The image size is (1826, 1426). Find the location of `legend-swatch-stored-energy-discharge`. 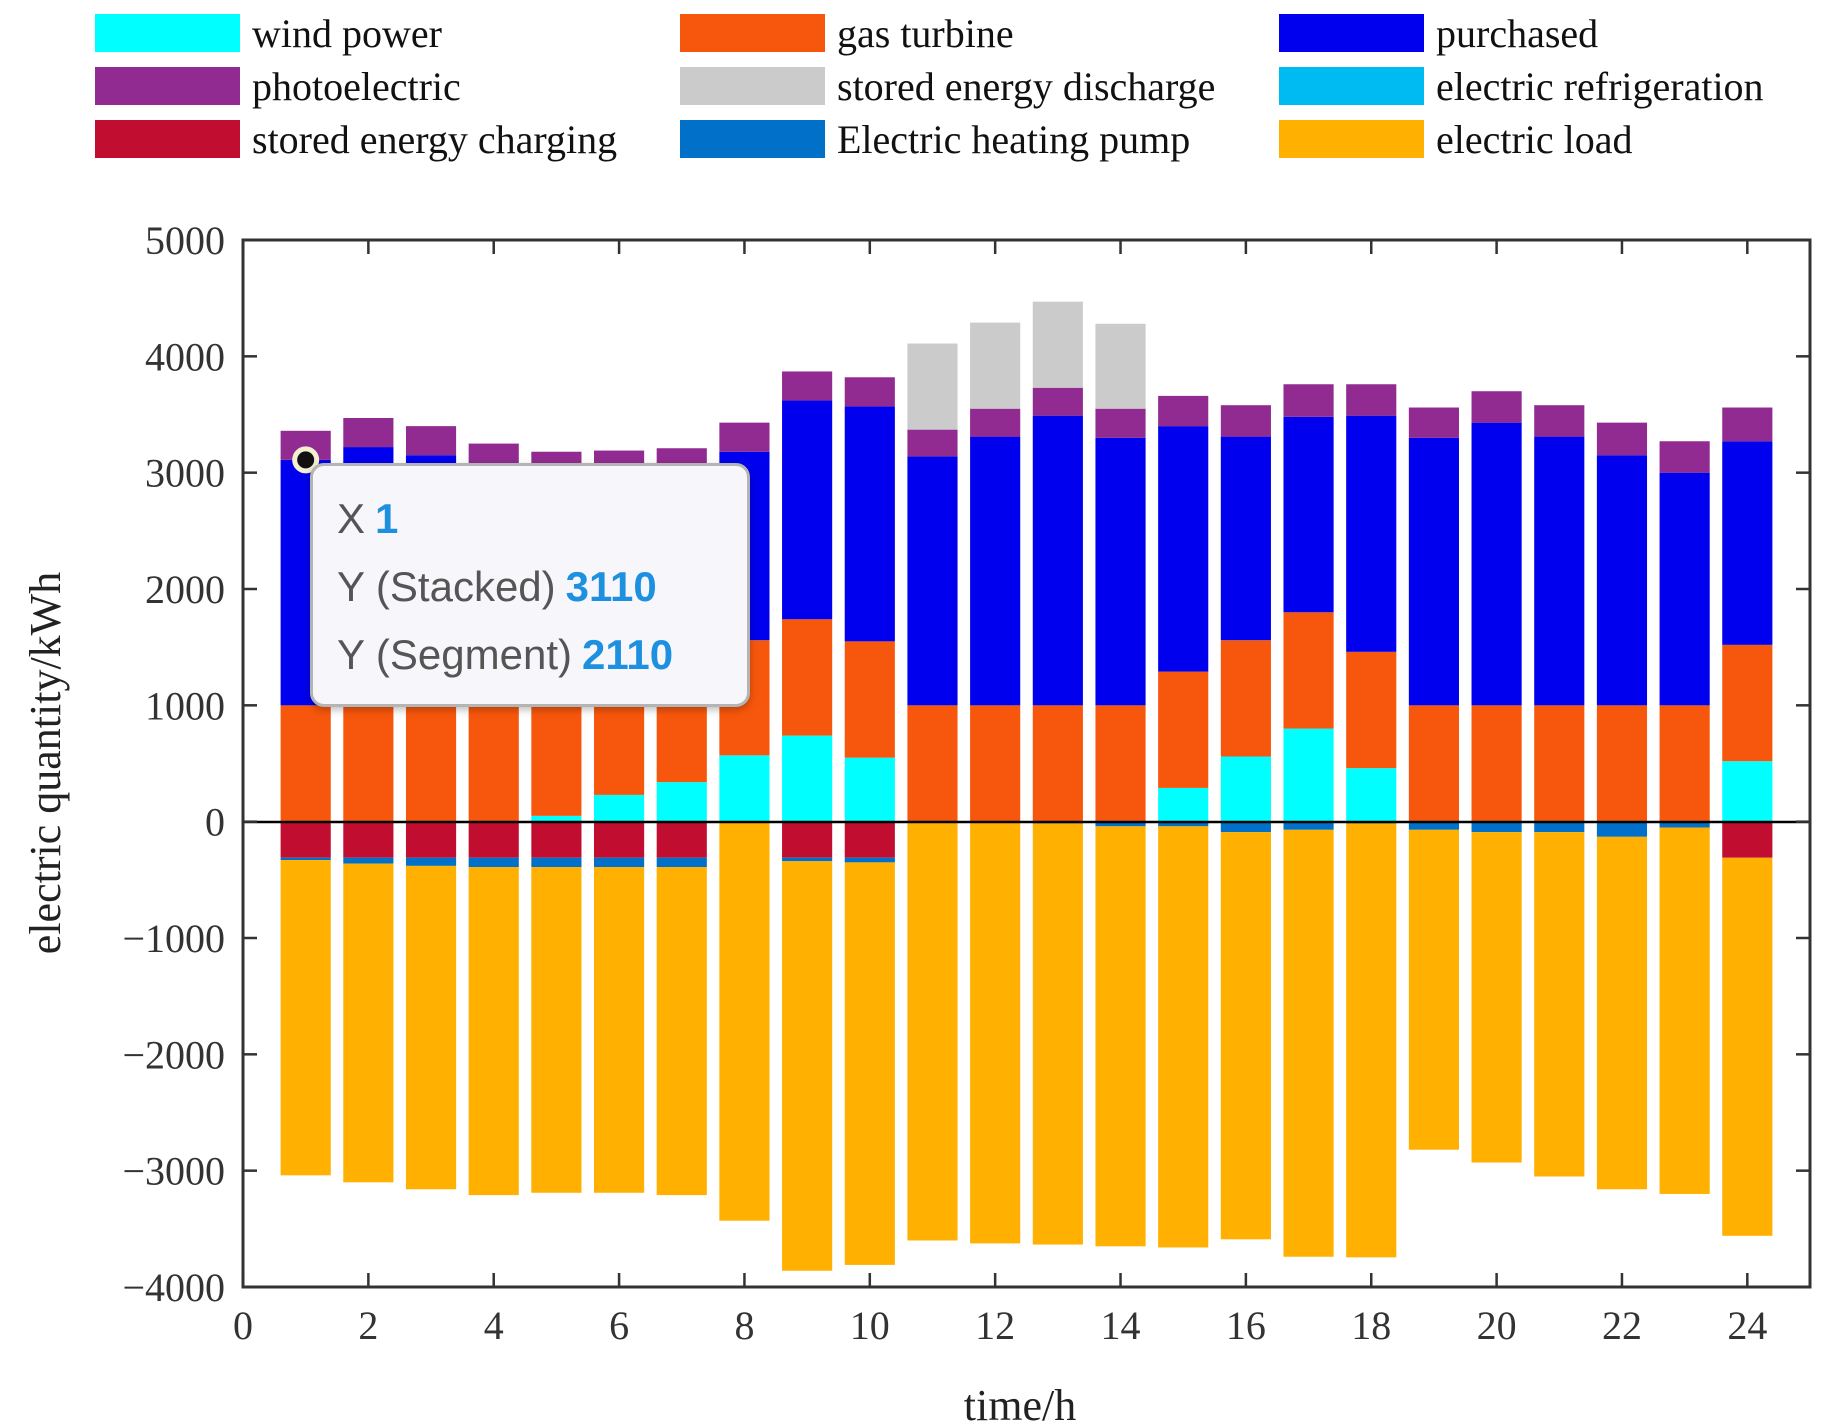

legend-swatch-stored-energy-discharge is located at coordinates (752, 86).